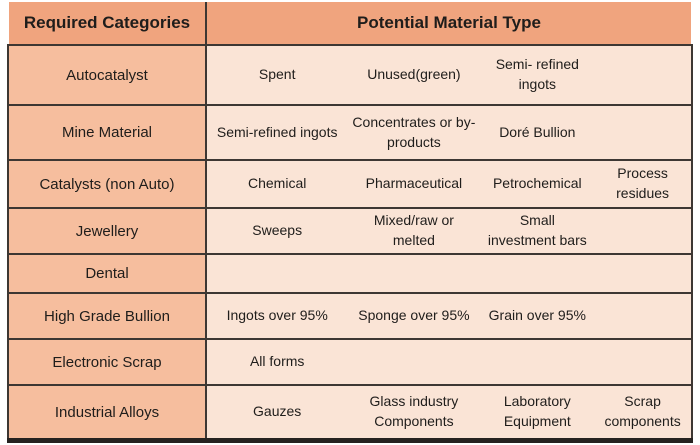 The image size is (700, 445). What do you see at coordinates (277, 361) in the screenshot?
I see `material-item: All forms` at bounding box center [277, 361].